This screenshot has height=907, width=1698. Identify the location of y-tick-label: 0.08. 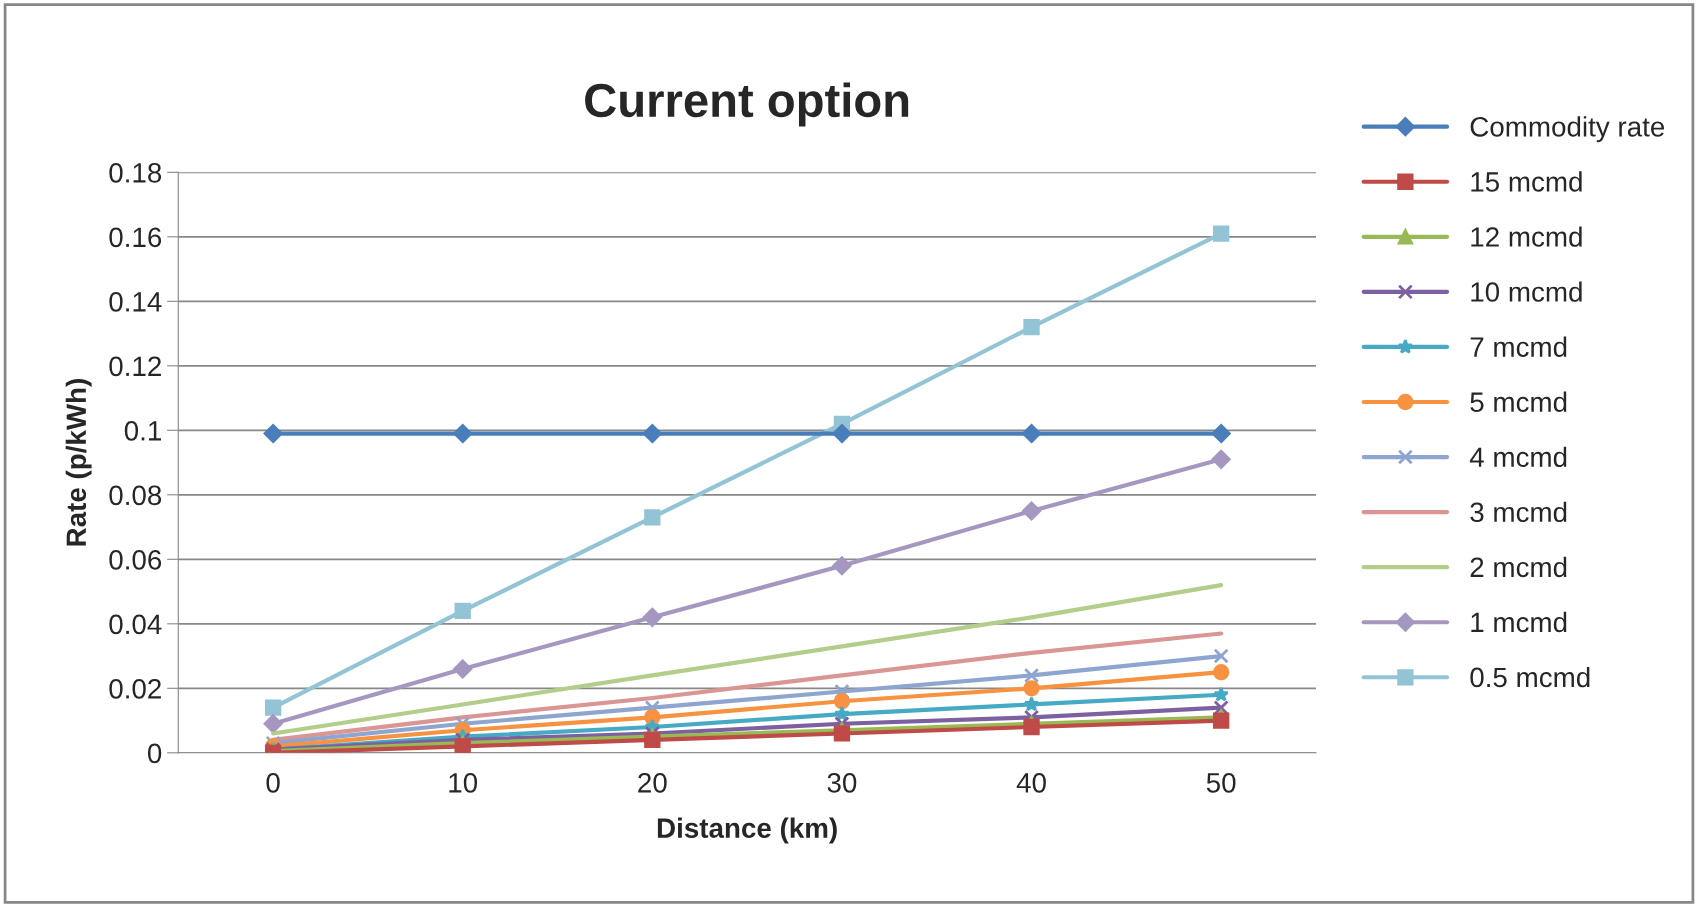
(135, 495).